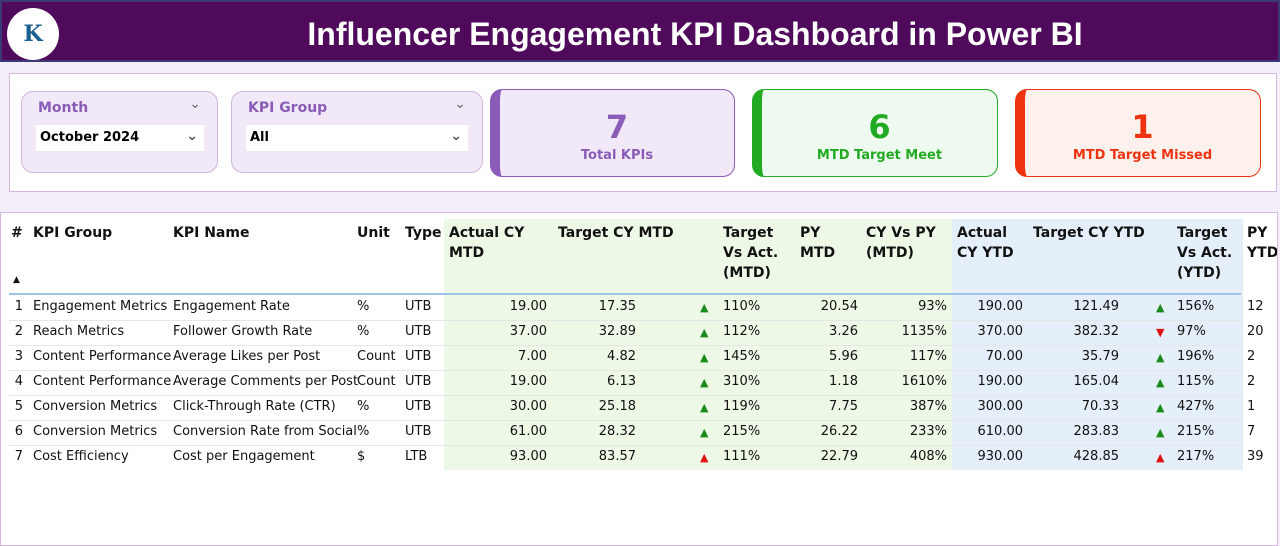 The width and height of the screenshot is (1280, 546). I want to click on table-cell: 427%, so click(1196, 406).